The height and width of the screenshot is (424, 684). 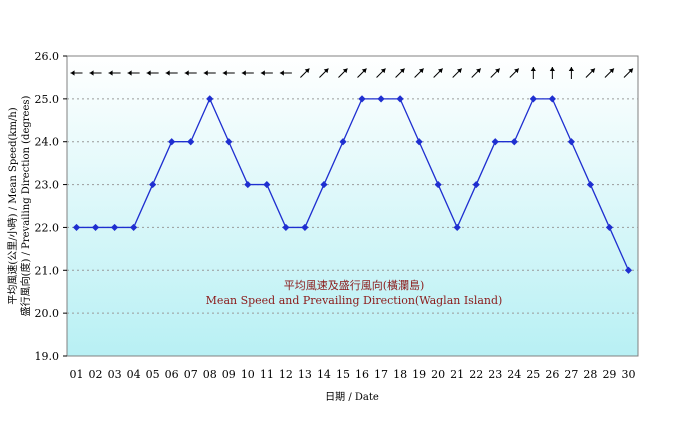 What do you see at coordinates (343, 374) in the screenshot?
I see `x-tick-label: 15` at bounding box center [343, 374].